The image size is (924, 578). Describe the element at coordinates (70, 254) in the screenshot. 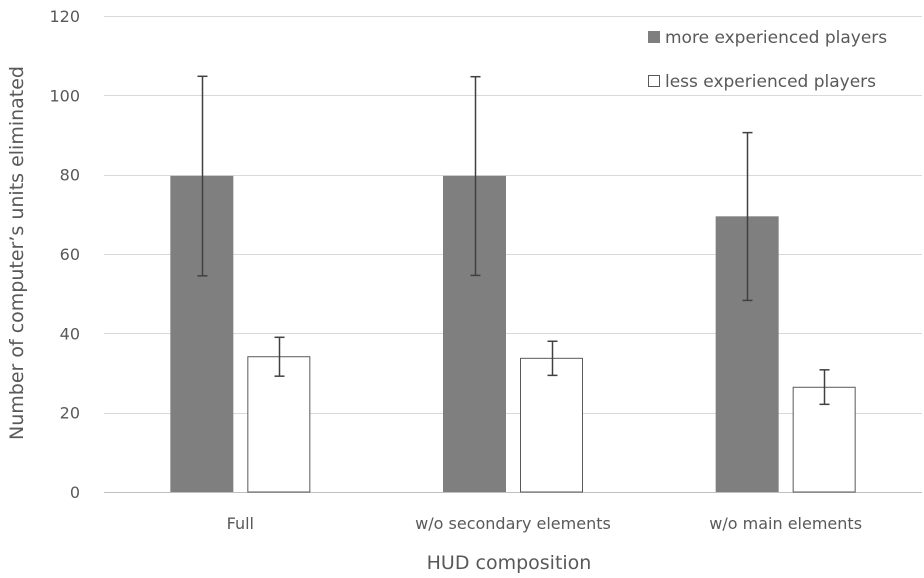

I see `y-tick-label: 60` at that location.